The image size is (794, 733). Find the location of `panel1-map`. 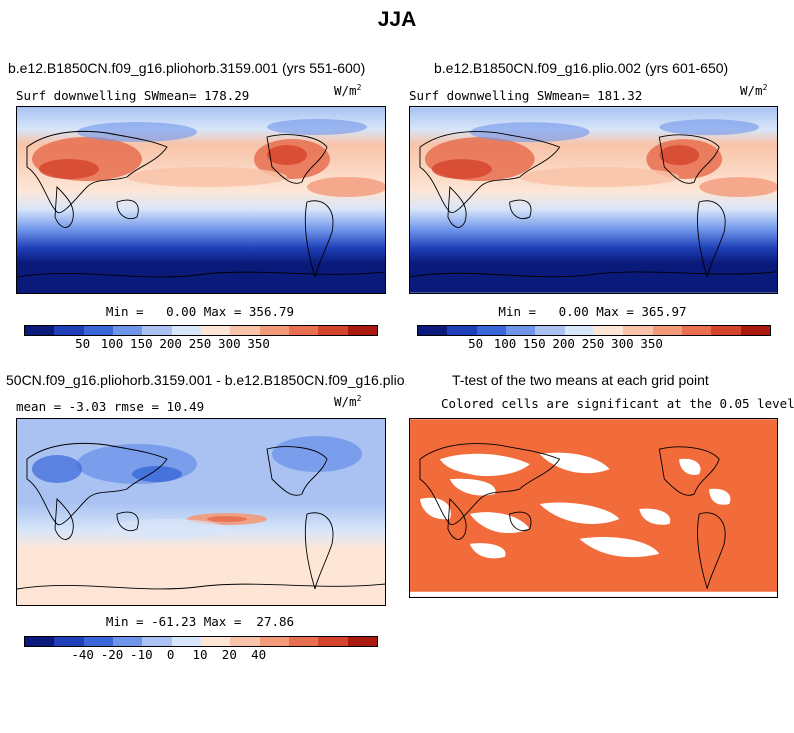

panel1-map is located at coordinates (201, 200).